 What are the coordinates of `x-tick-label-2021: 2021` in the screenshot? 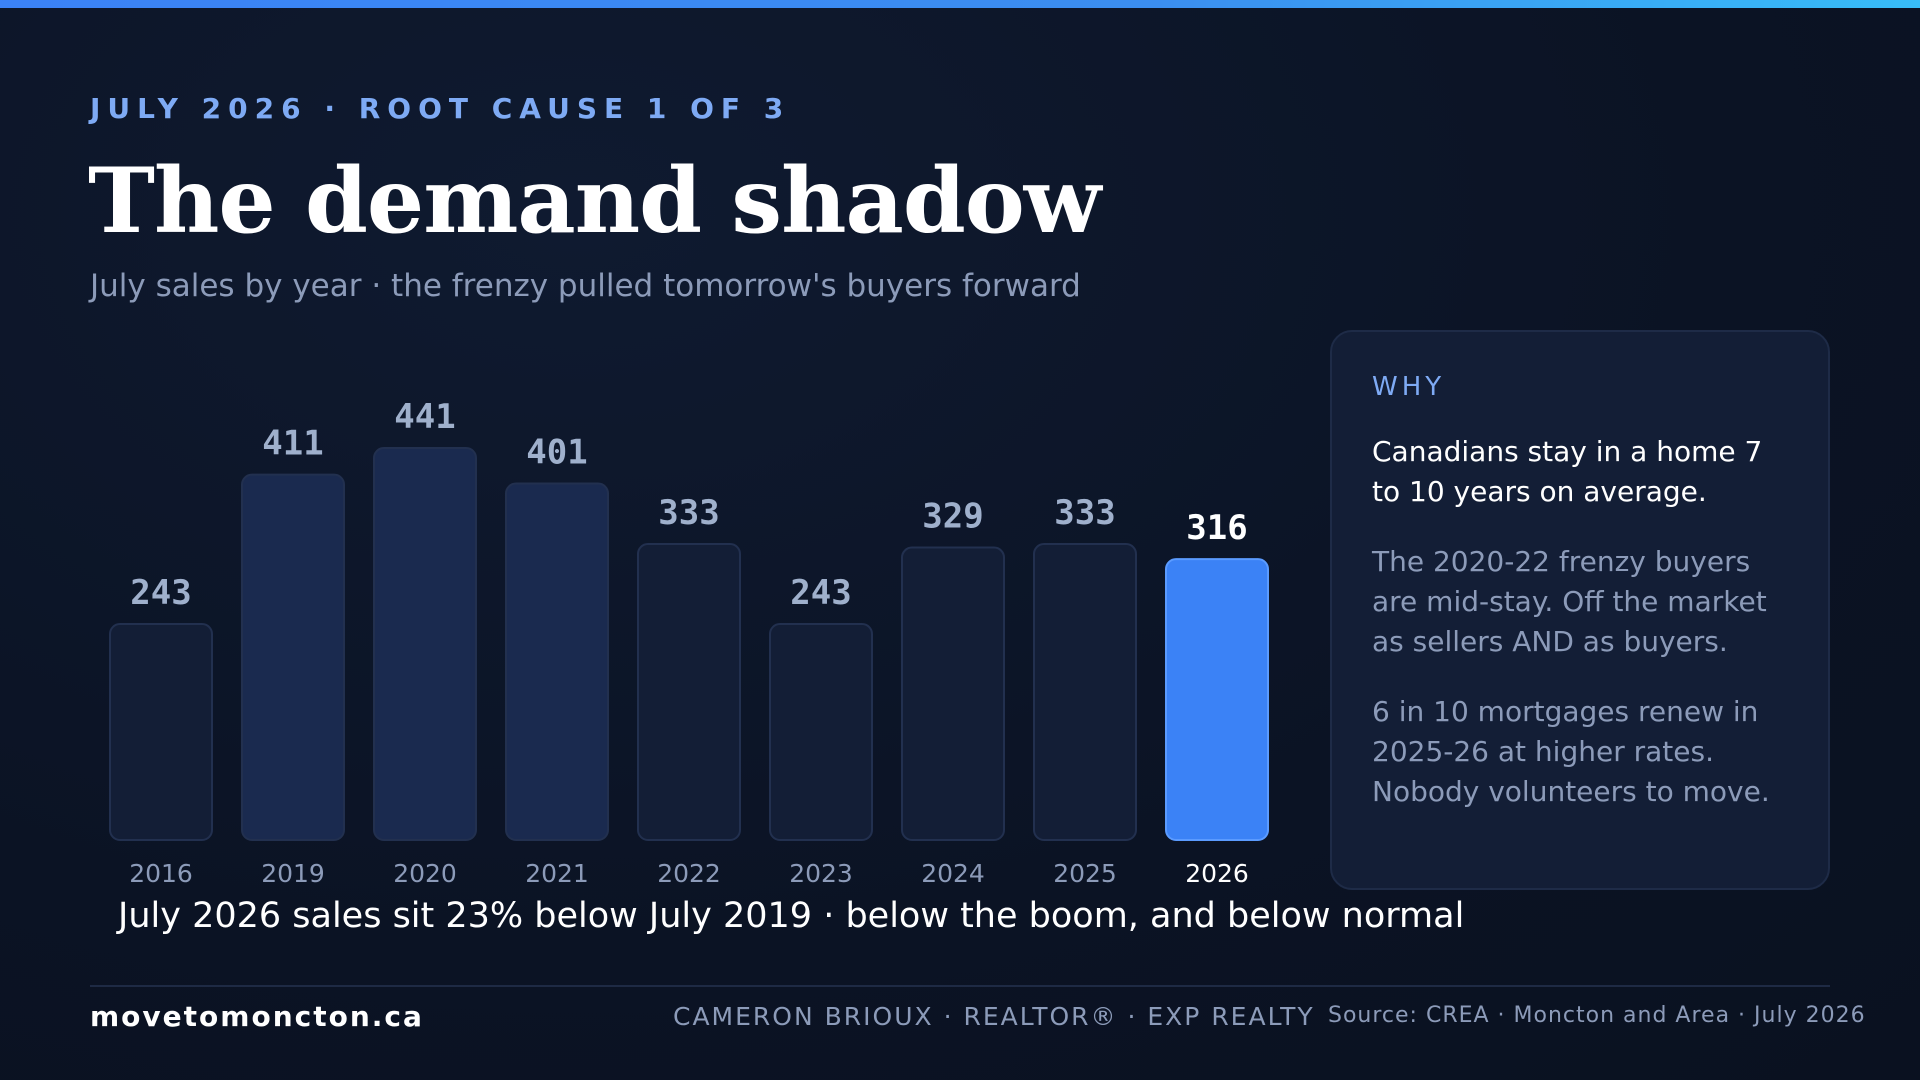 It's located at (557, 873).